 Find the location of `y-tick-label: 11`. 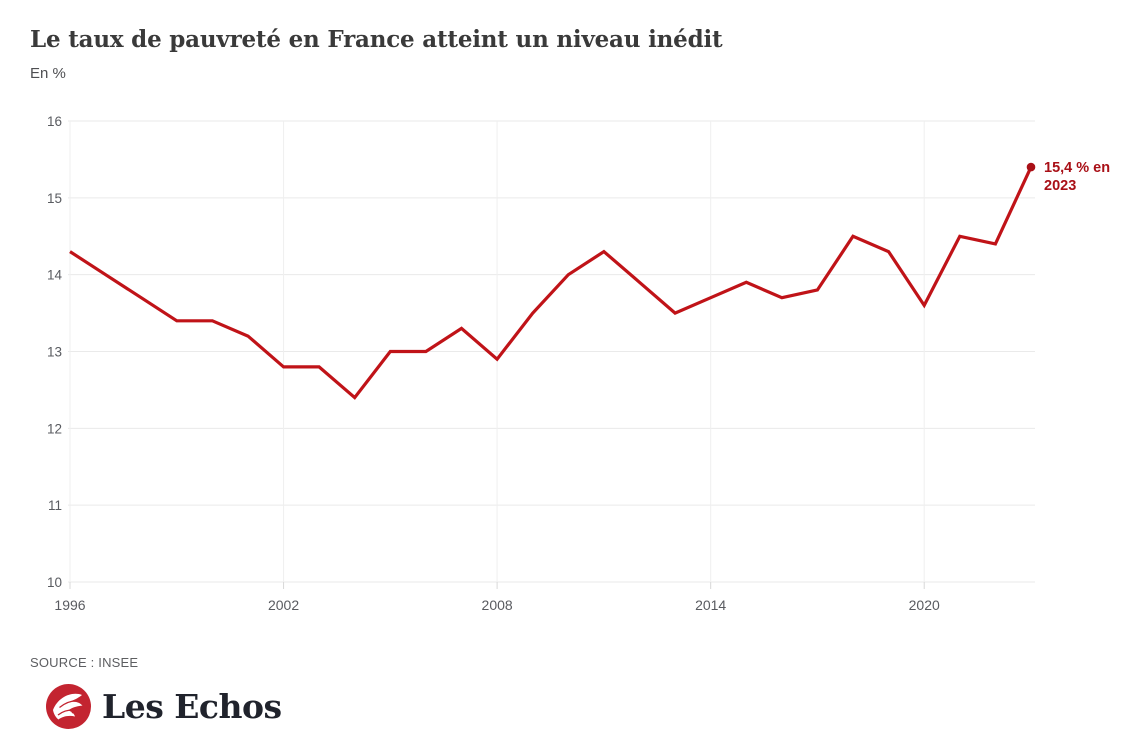

y-tick-label: 11 is located at coordinates (55, 505).